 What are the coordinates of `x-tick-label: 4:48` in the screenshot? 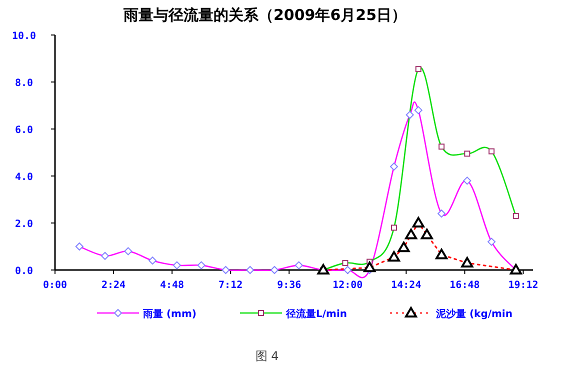 It's located at (172, 285).